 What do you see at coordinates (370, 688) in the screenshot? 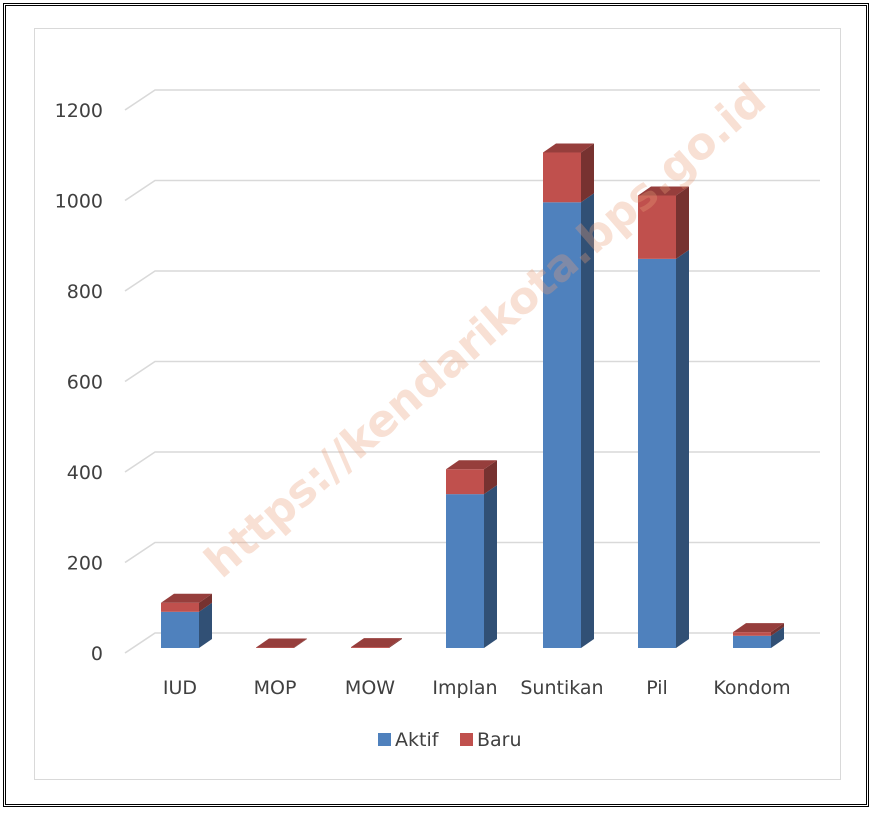
I see `x-tick-label: MOW` at bounding box center [370, 688].